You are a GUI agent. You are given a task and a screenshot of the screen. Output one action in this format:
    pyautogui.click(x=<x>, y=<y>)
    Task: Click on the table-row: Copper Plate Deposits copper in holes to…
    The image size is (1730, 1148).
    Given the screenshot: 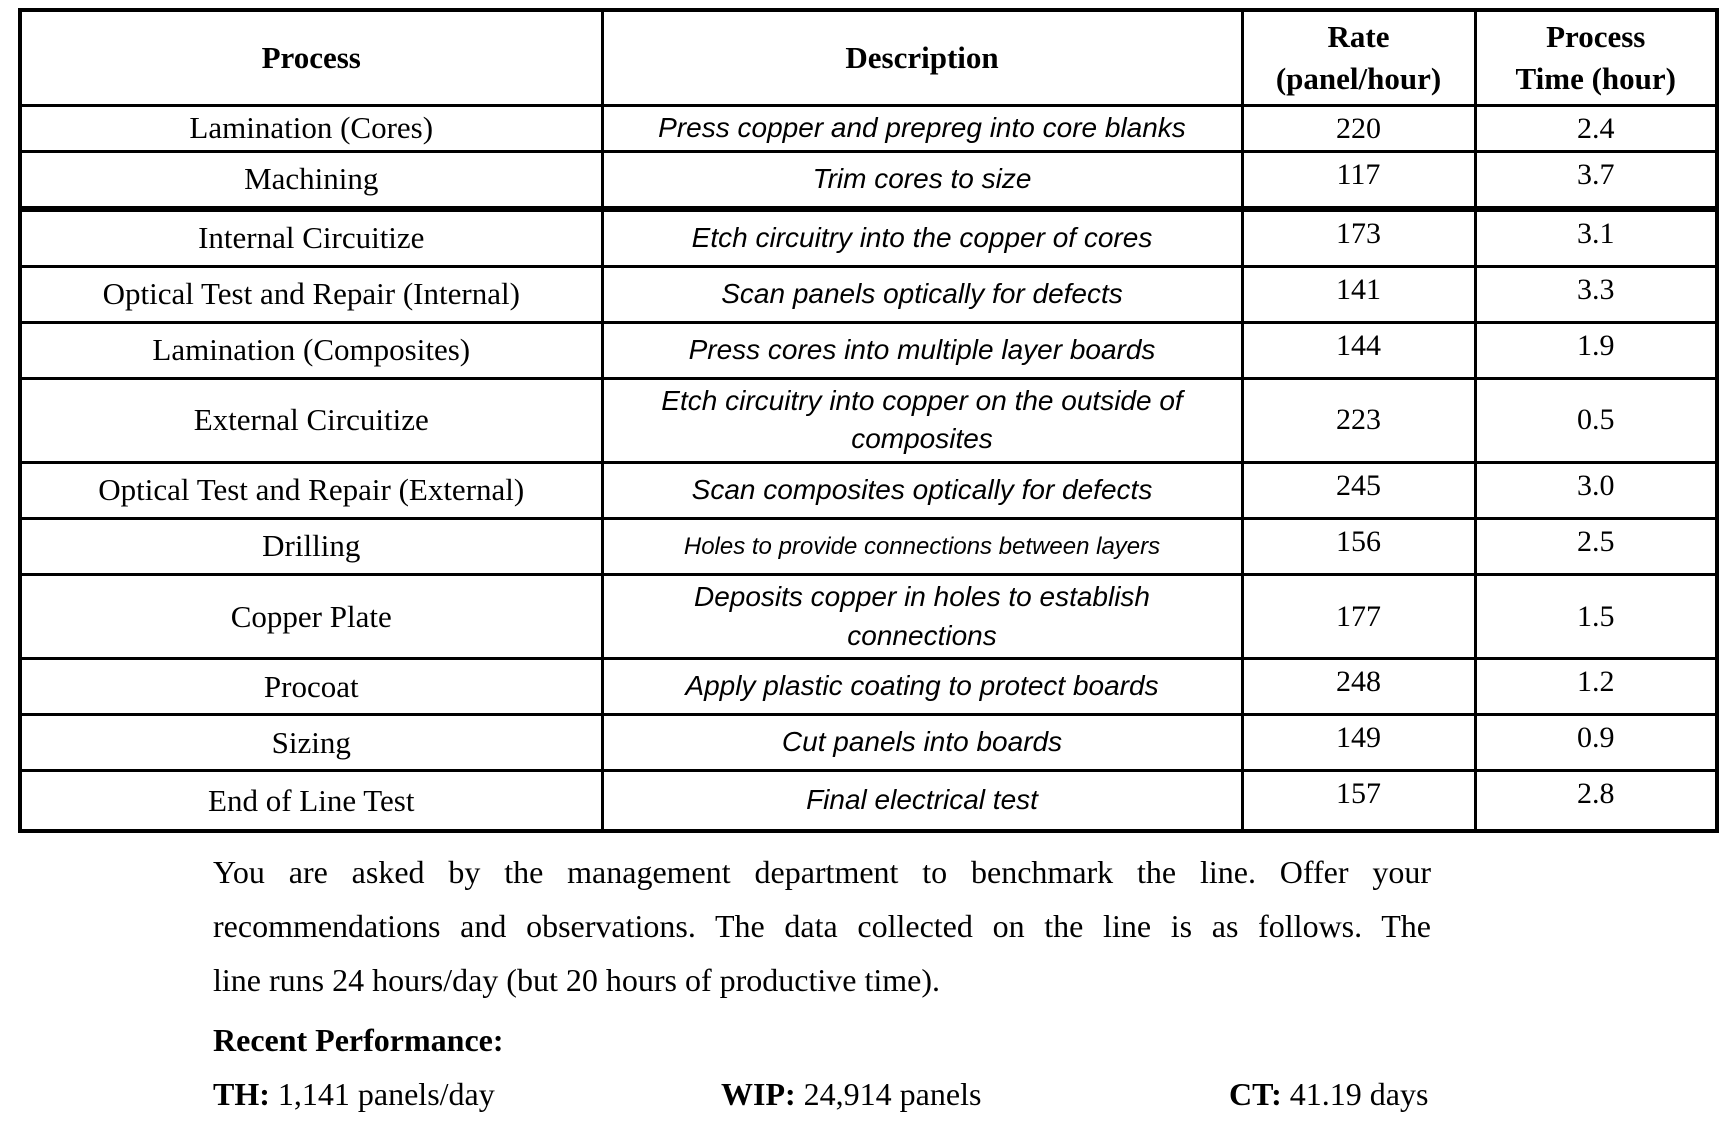 What is the action you would take?
    pyautogui.click(x=868, y=616)
    